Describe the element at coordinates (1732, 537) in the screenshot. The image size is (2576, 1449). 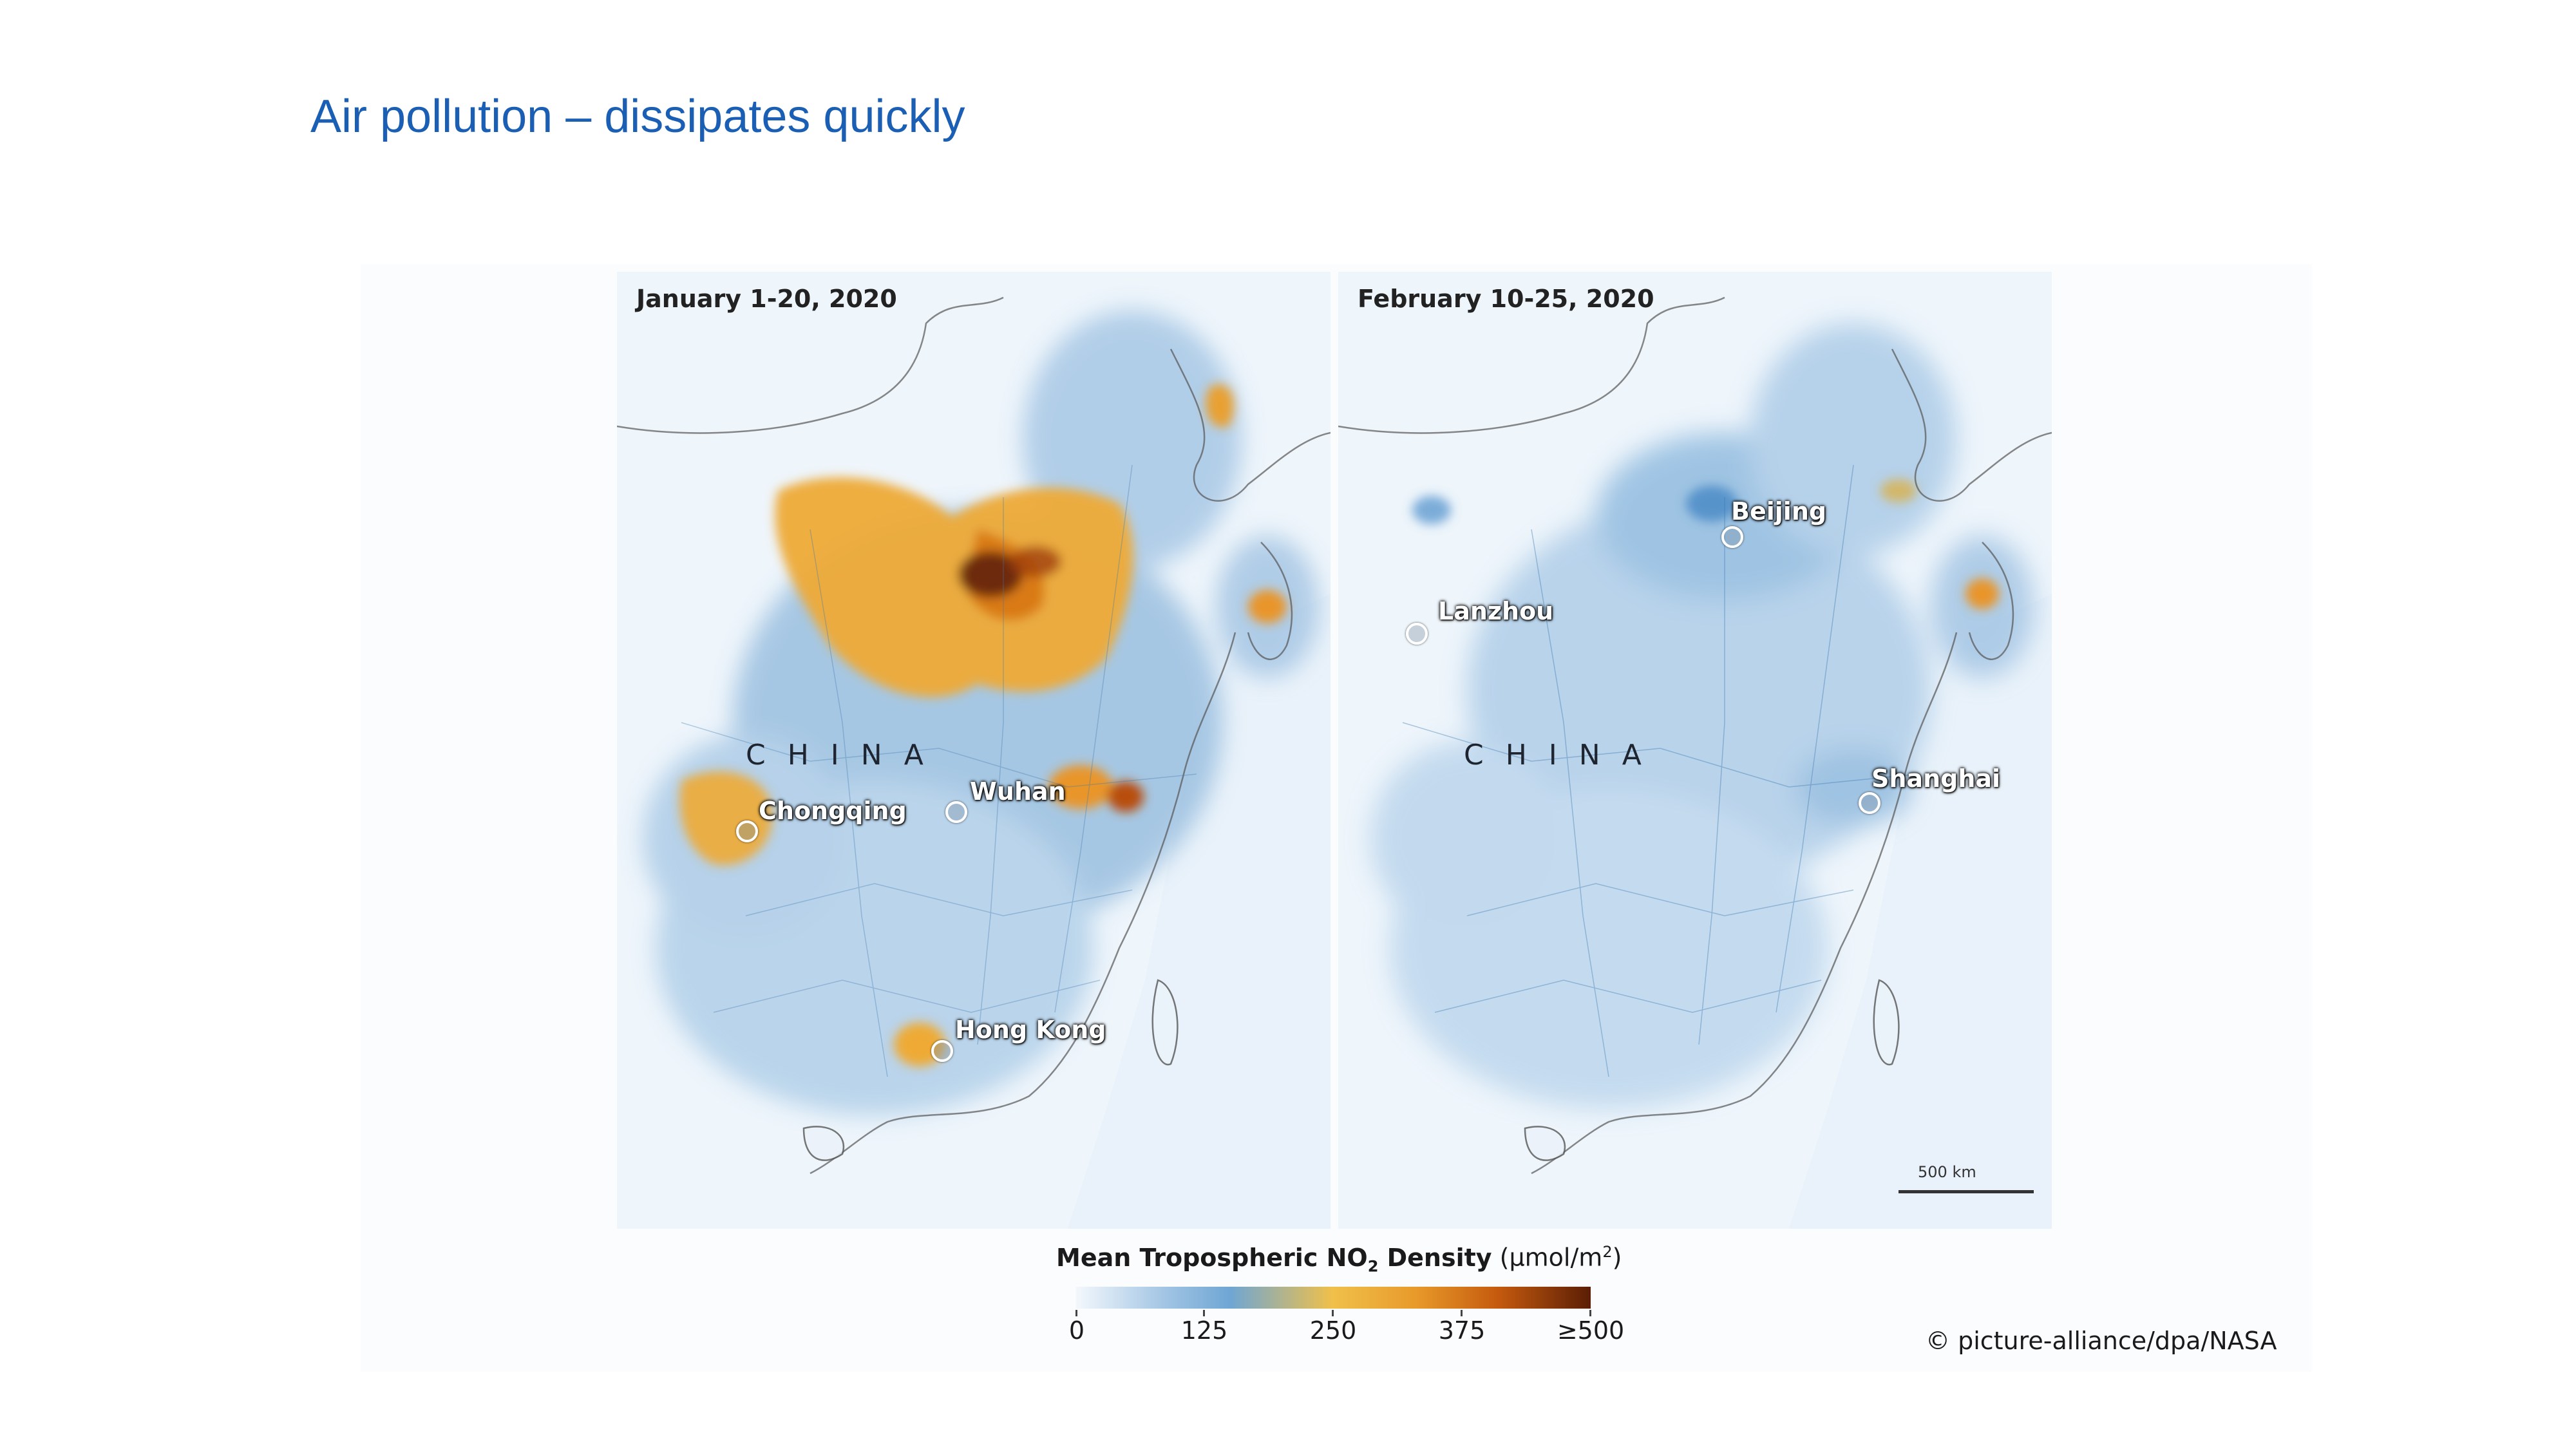
I see `city-marker-beijing` at that location.